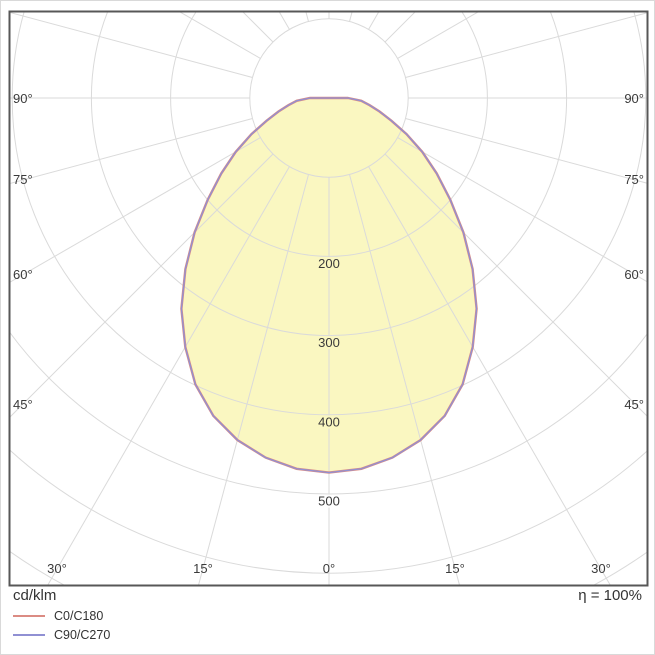 The image size is (655, 655). What do you see at coordinates (61, 625) in the screenshot?
I see `legend: C0/C180 C90/C270` at bounding box center [61, 625].